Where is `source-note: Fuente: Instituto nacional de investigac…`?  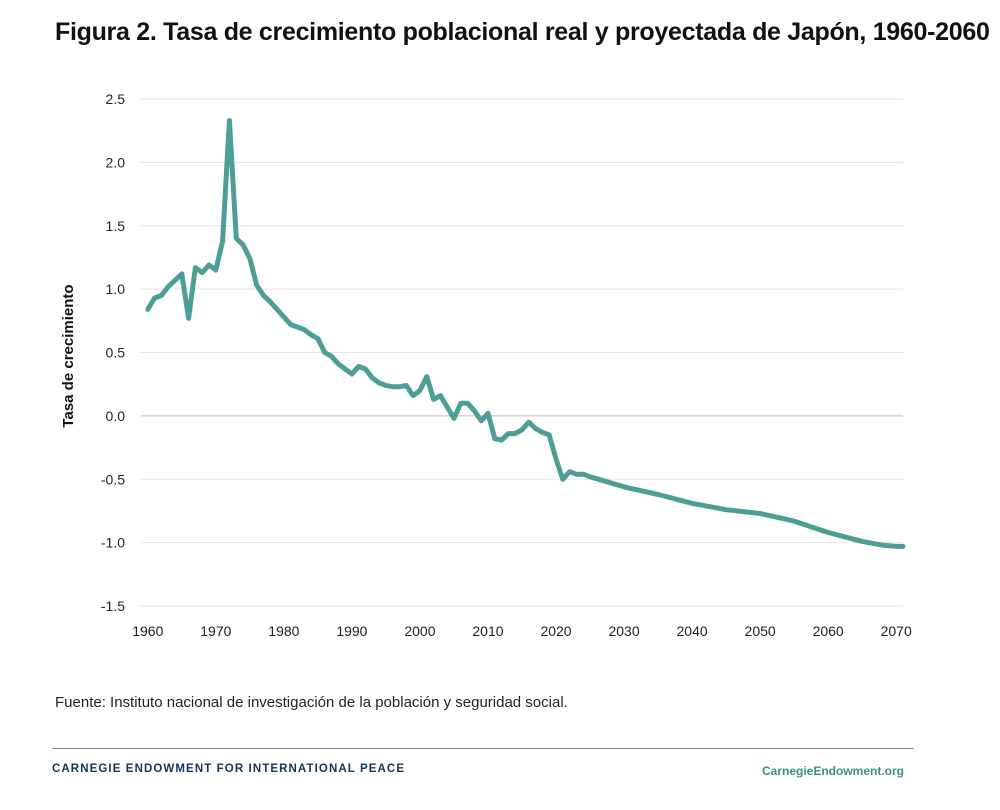
source-note: Fuente: Instituto nacional de investigac… is located at coordinates (311, 702).